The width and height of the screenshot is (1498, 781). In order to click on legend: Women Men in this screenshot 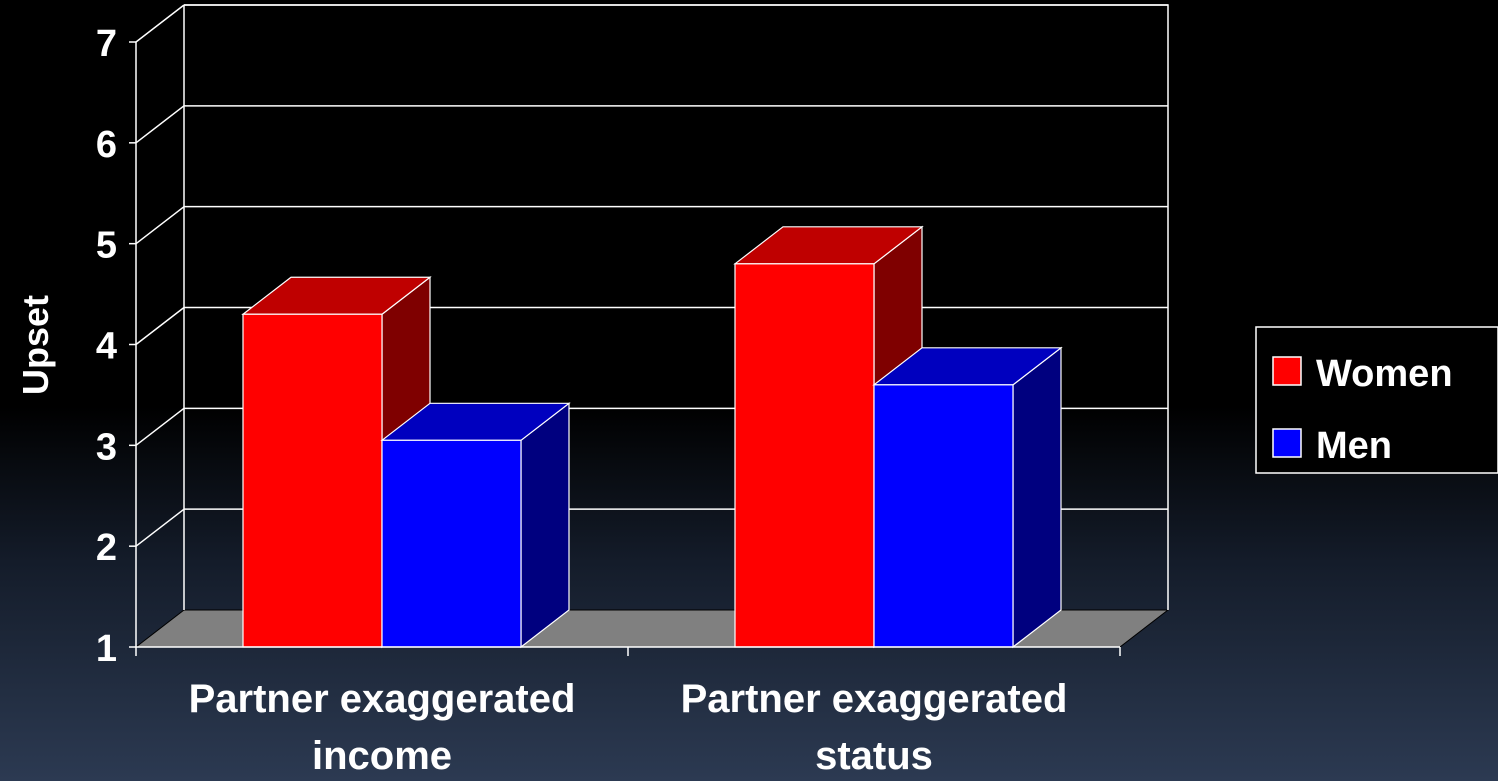, I will do `click(1376, 400)`.